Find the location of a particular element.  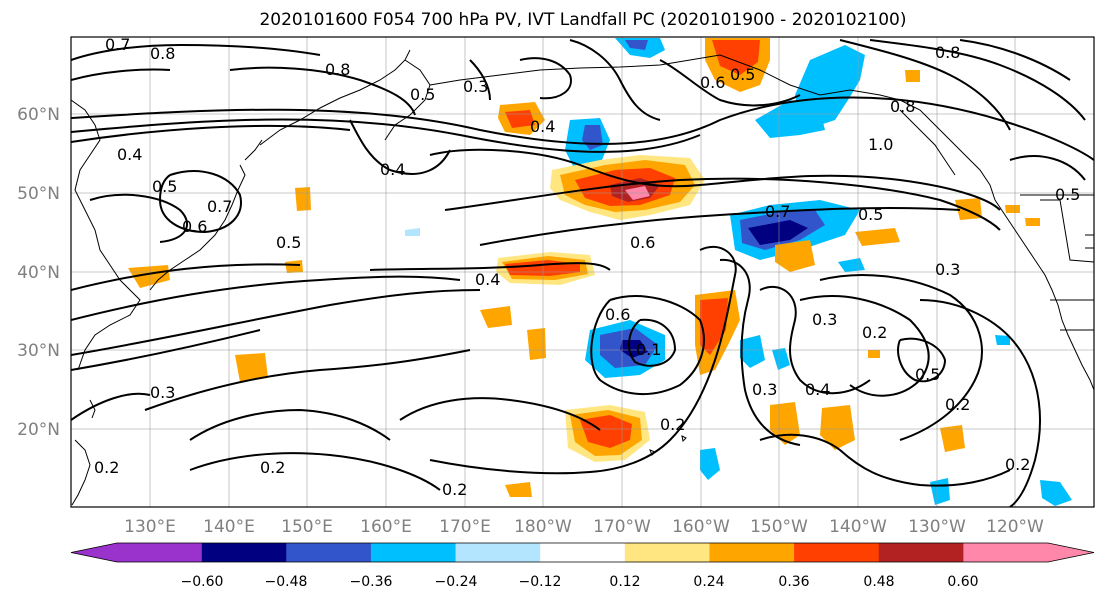

colorbar-tick: −0.48 is located at coordinates (286, 582).